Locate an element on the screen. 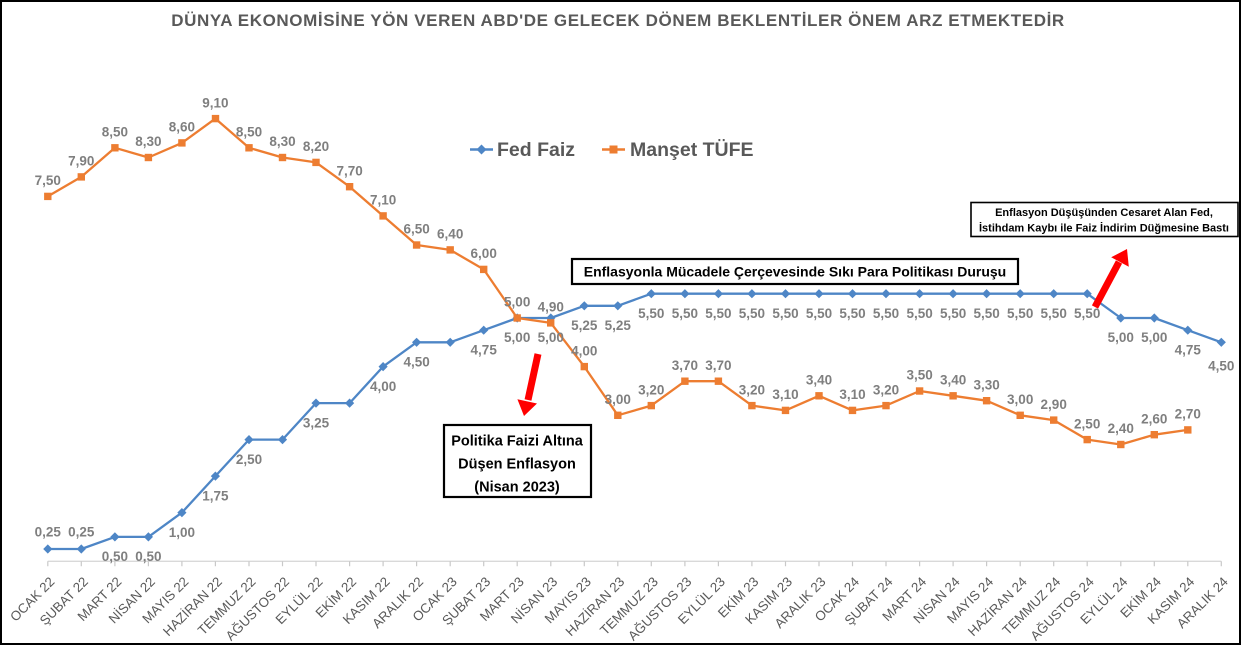  svg-text: 3,50 is located at coordinates (919, 375).